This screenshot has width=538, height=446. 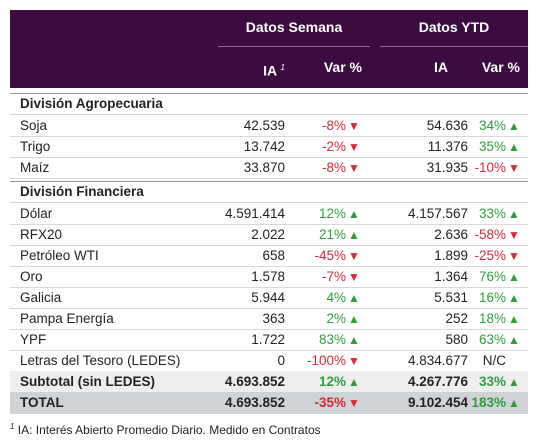 I want to click on section-title: División Agropecuaria, so click(x=91, y=103).